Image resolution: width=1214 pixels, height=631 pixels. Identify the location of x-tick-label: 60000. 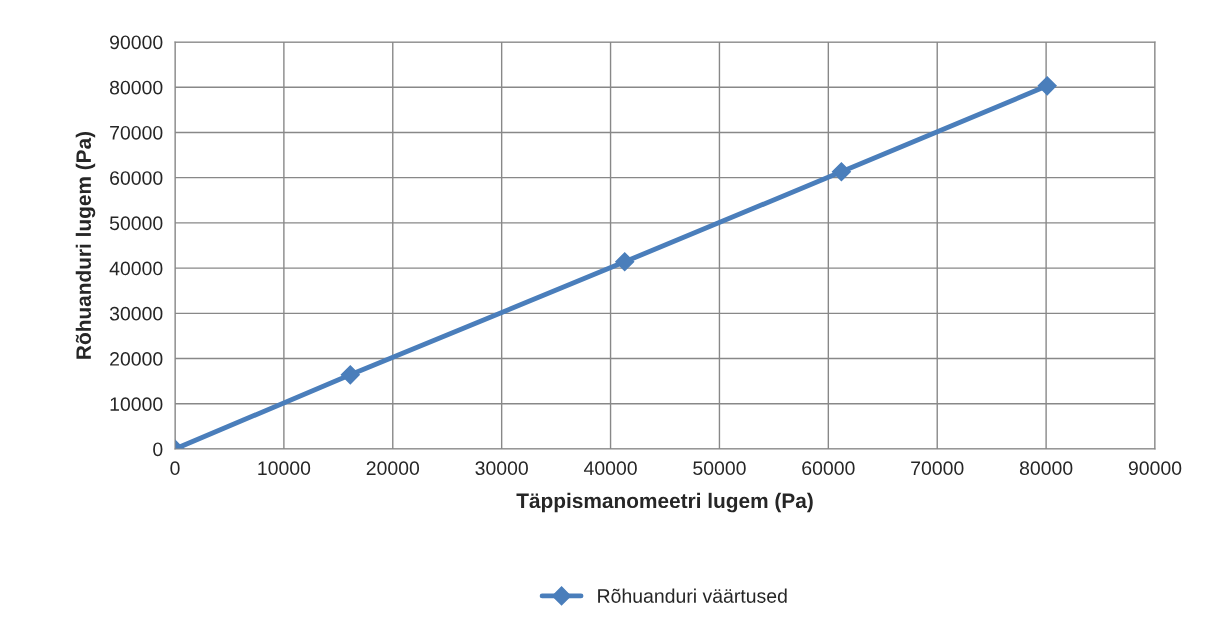
(828, 468).